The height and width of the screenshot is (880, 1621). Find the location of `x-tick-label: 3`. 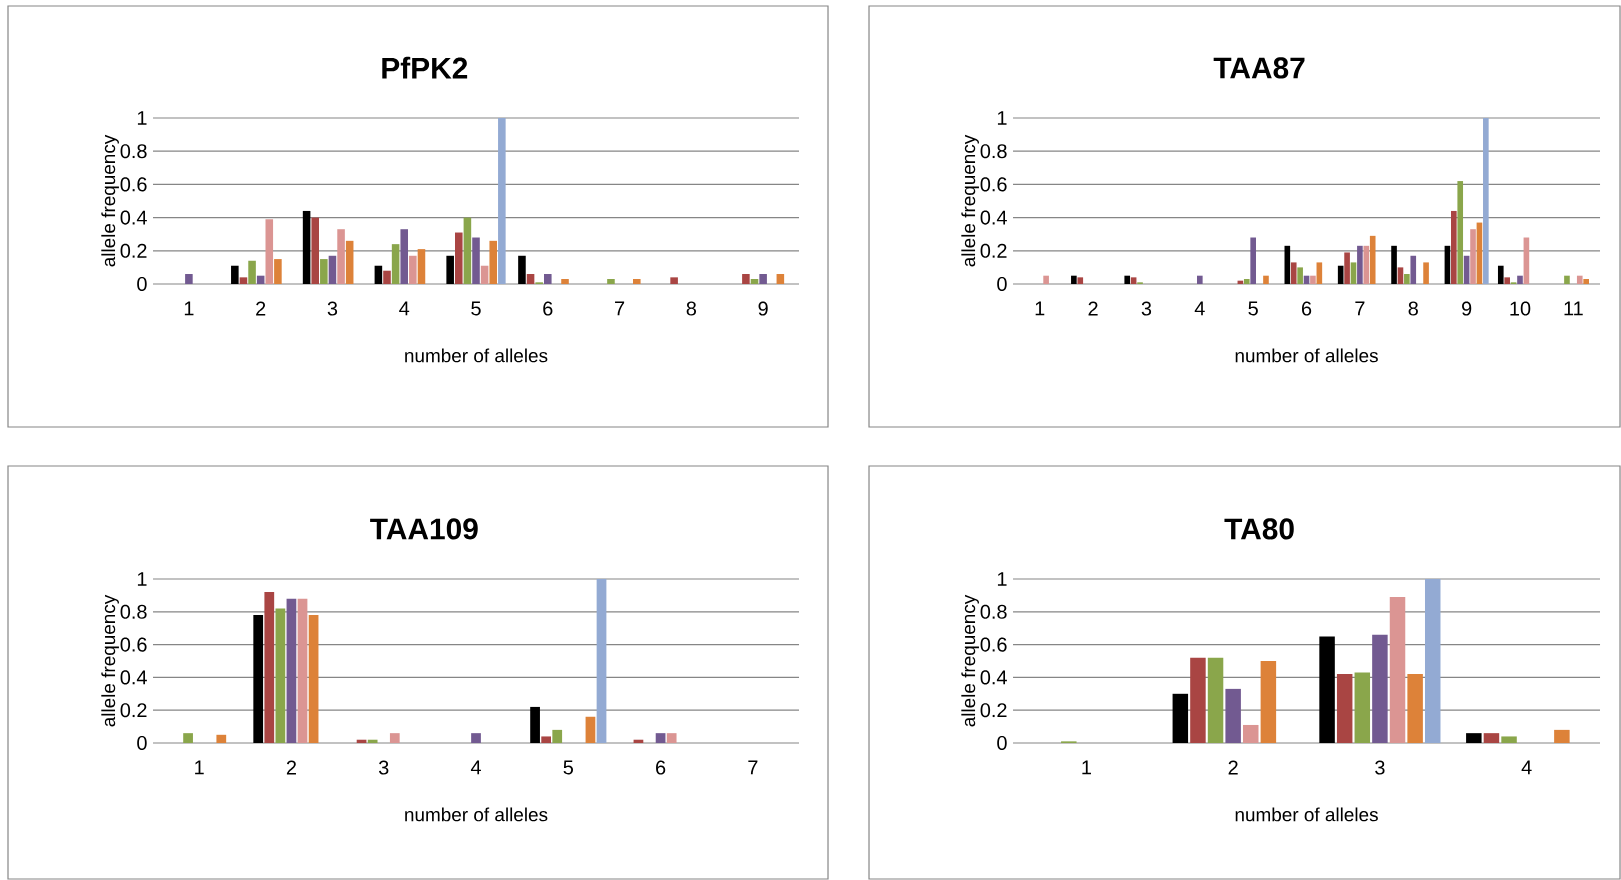

x-tick-label: 3 is located at coordinates (1380, 767).